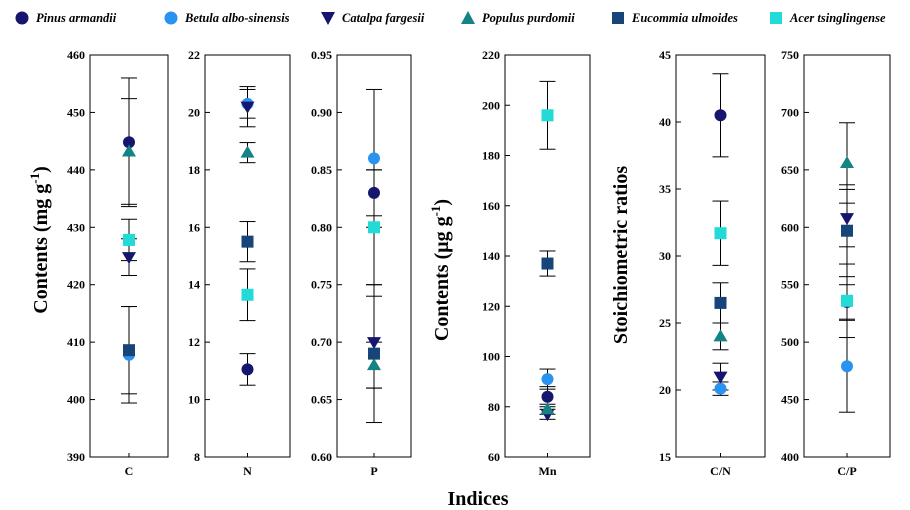  Describe the element at coordinates (790, 55) in the screenshot. I see `y-tick-label: 750` at that location.